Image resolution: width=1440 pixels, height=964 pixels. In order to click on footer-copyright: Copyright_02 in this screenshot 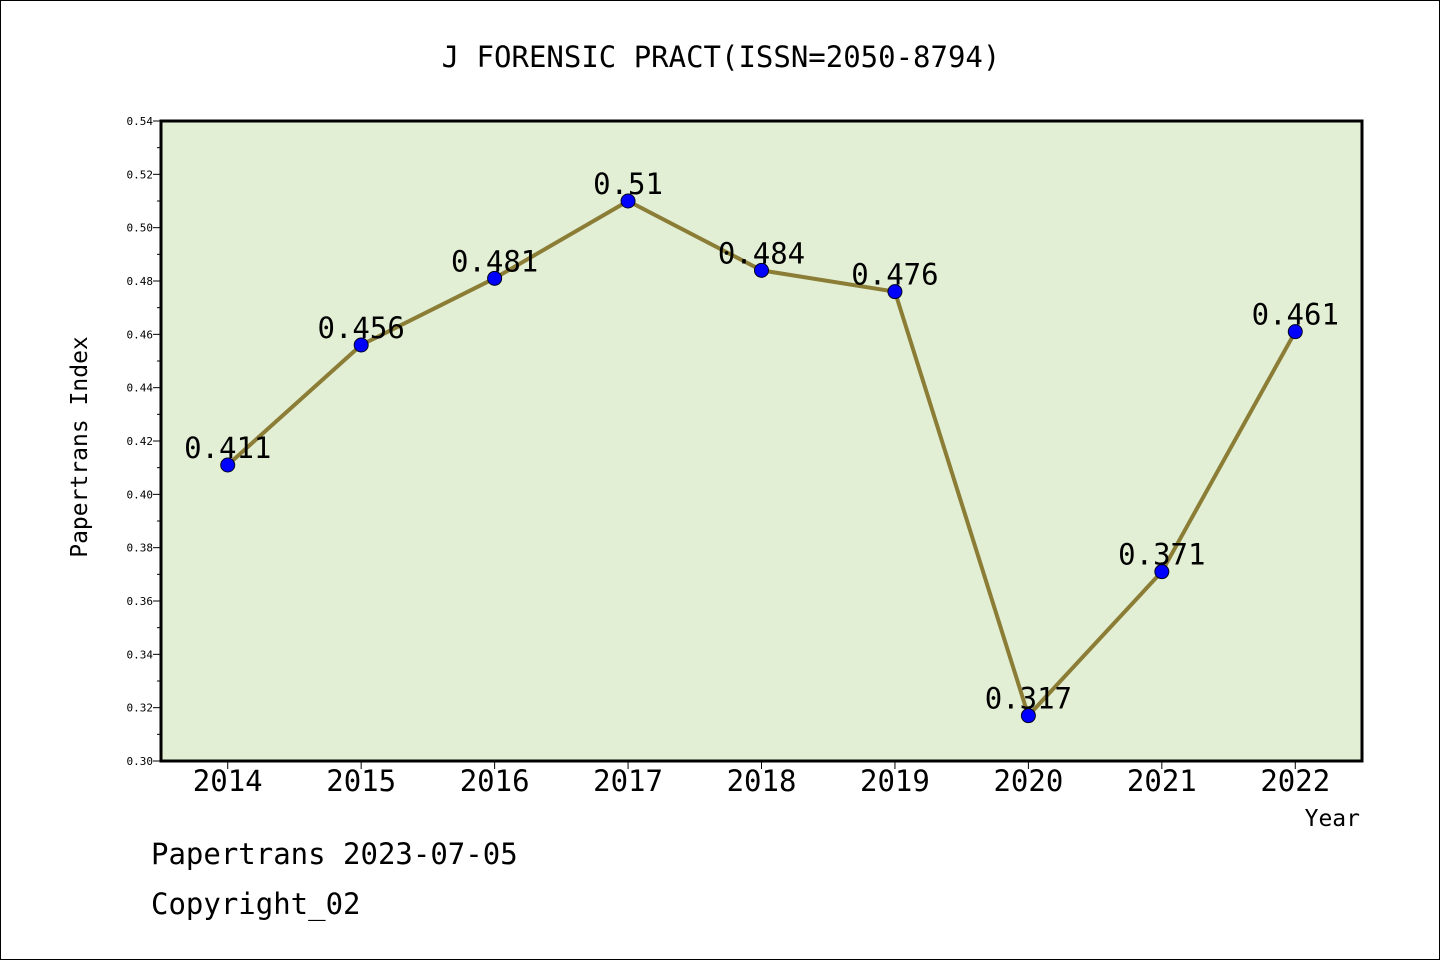, I will do `click(256, 904)`.